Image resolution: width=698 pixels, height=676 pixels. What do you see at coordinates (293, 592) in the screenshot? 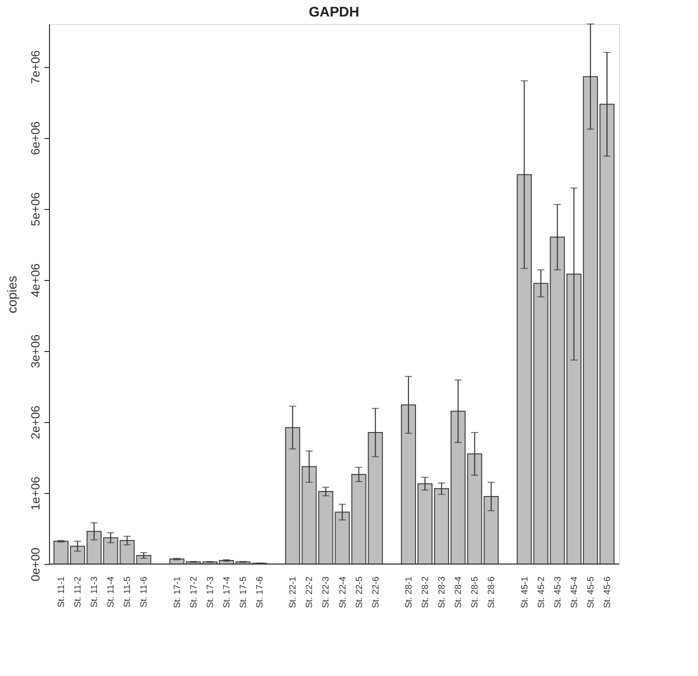
I see `x-tick-label: St. 22-1` at bounding box center [293, 592].